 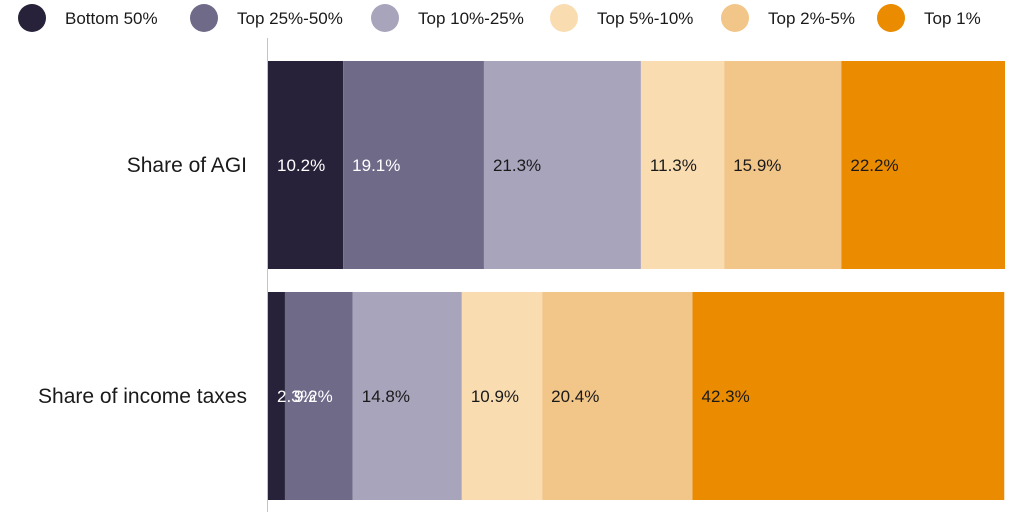 What do you see at coordinates (617, 396) in the screenshot?
I see `bar-share-of-income-taxes-top-2pct-5pct` at bounding box center [617, 396].